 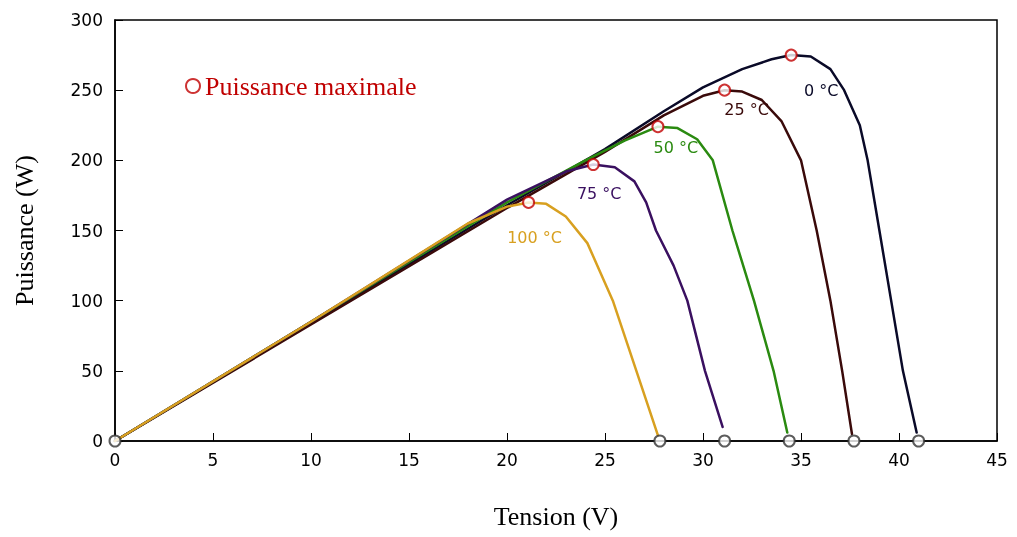 I want to click on series-label: 100 °C, so click(x=534, y=237).